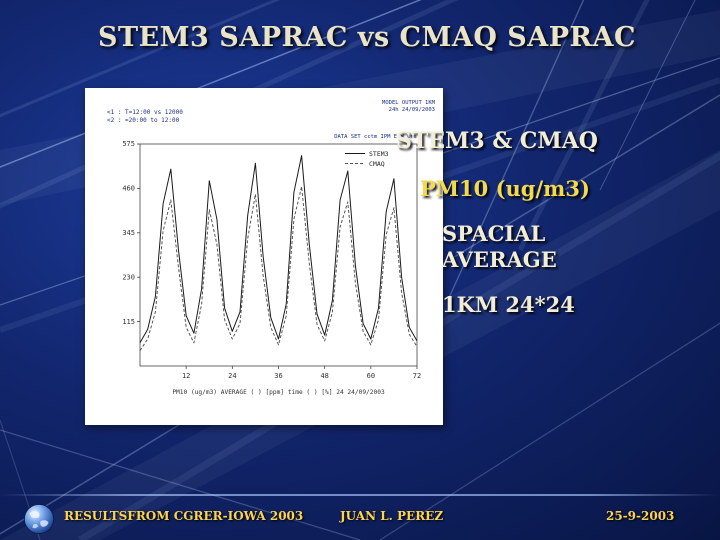 The height and width of the screenshot is (540, 720). Describe the element at coordinates (409, 103) in the screenshot. I see `svg-text: MODEL OUTPUT 1KM` at that location.